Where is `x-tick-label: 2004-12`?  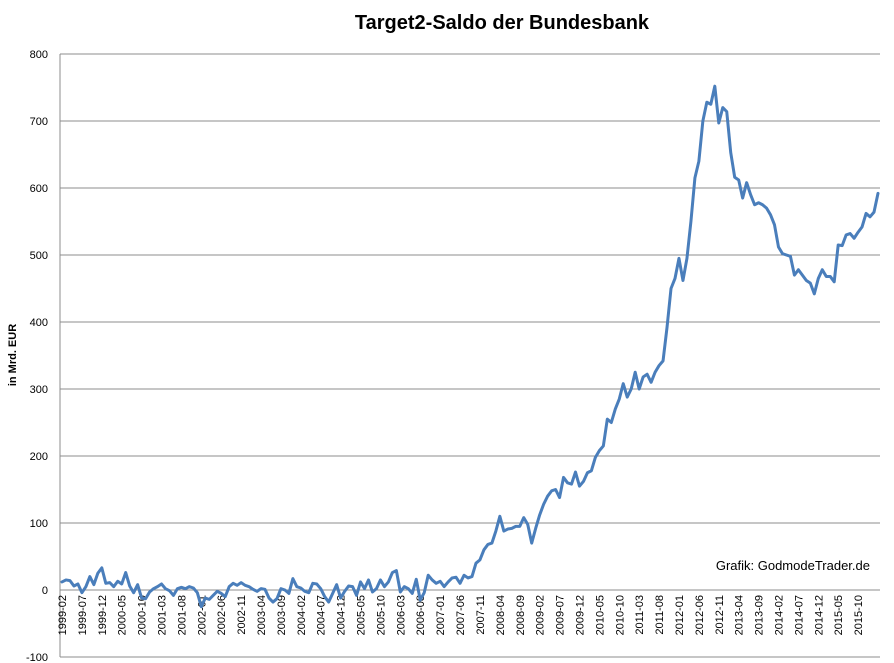
x-tick-label: 2004-12 is located at coordinates (342, 615).